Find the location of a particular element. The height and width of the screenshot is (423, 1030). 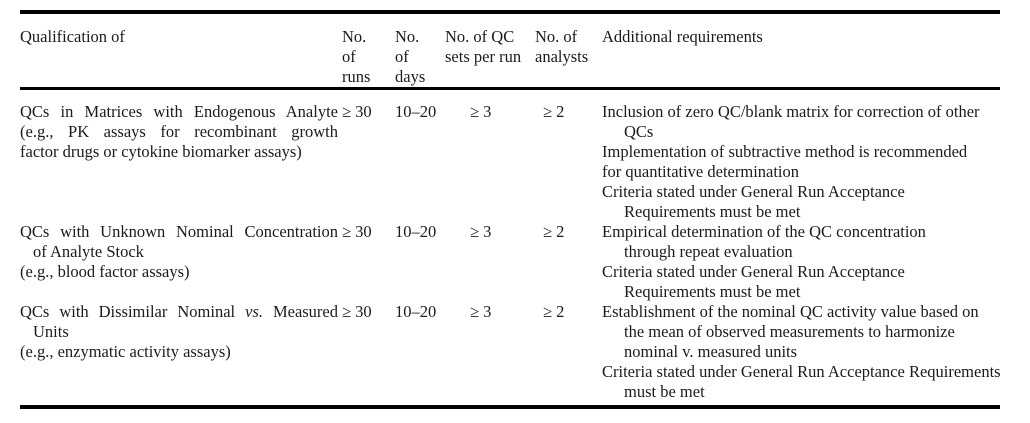

qualification-line: Units is located at coordinates (51, 331).